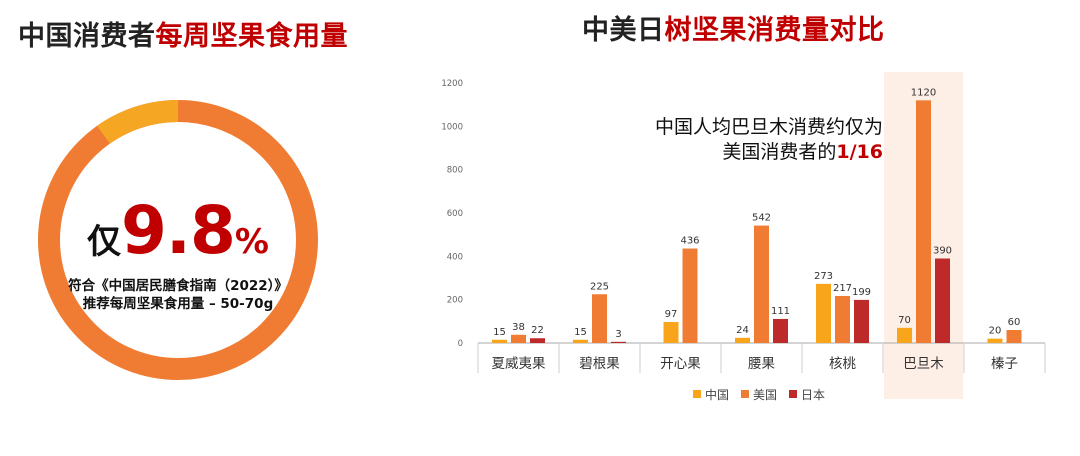 Image resolution: width=1080 pixels, height=456 pixels. I want to click on legend-label: 日本, so click(813, 395).